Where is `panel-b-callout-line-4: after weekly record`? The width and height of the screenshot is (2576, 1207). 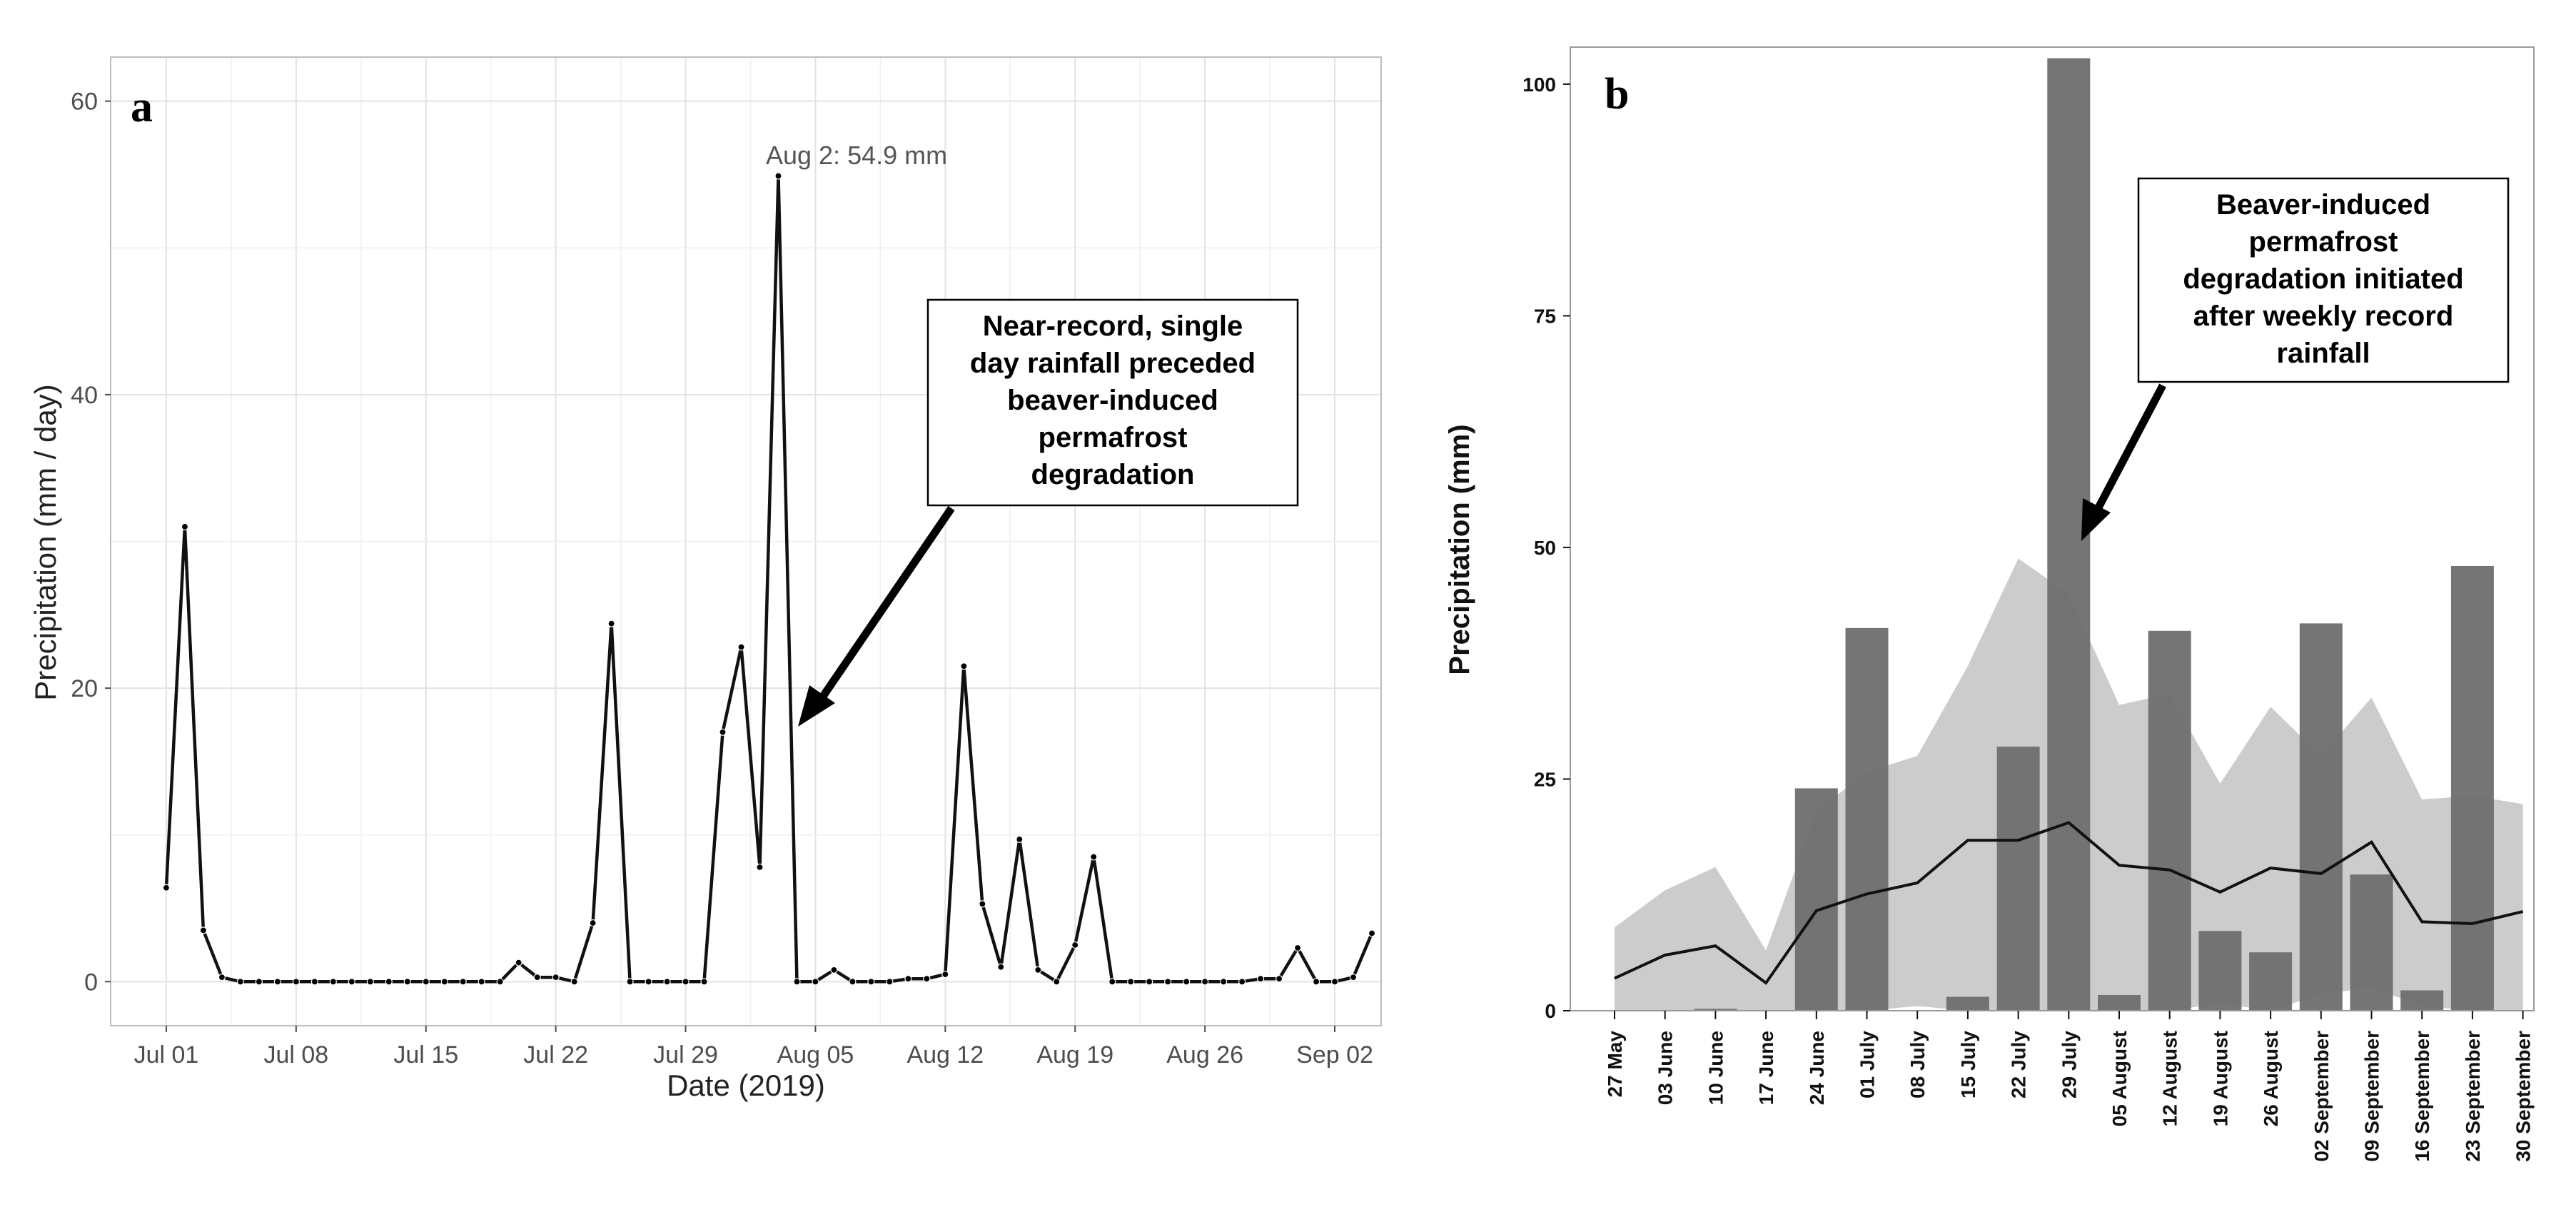
panel-b-callout-line-4: after weekly record is located at coordinates (2323, 317).